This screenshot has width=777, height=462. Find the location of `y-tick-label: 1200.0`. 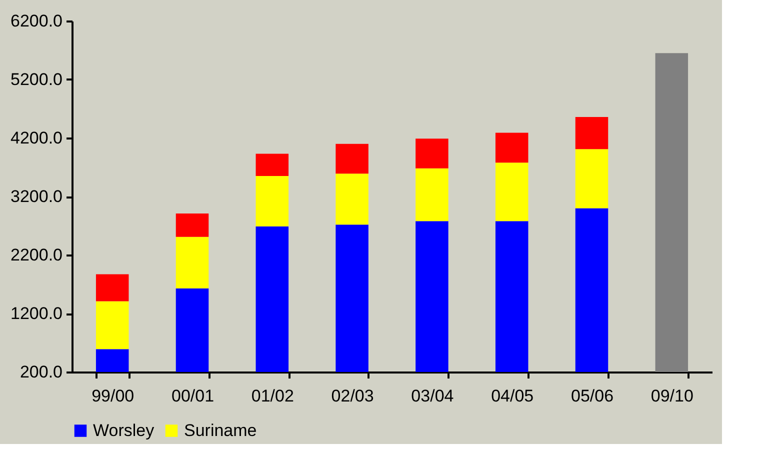

y-tick-label: 1200.0 is located at coordinates (36, 313).